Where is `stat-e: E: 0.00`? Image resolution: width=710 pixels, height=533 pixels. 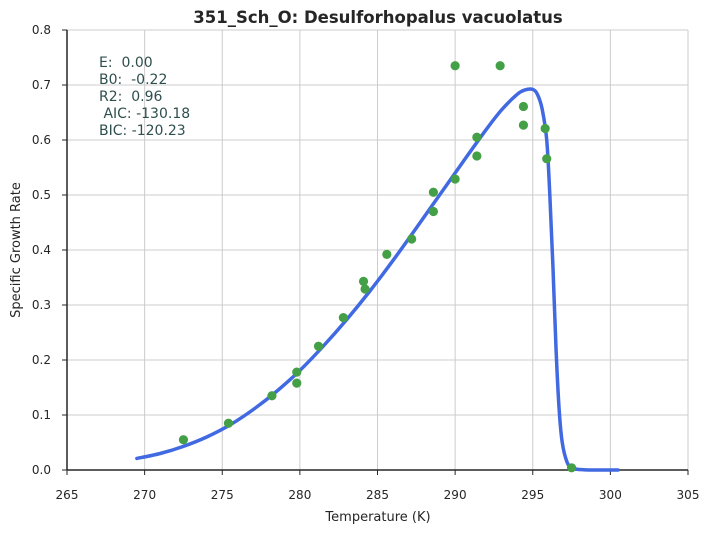 stat-e: E: 0.00 is located at coordinates (126, 63).